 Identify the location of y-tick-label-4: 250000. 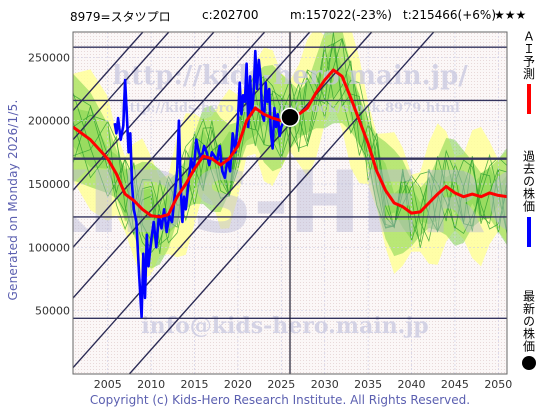
(49, 57).